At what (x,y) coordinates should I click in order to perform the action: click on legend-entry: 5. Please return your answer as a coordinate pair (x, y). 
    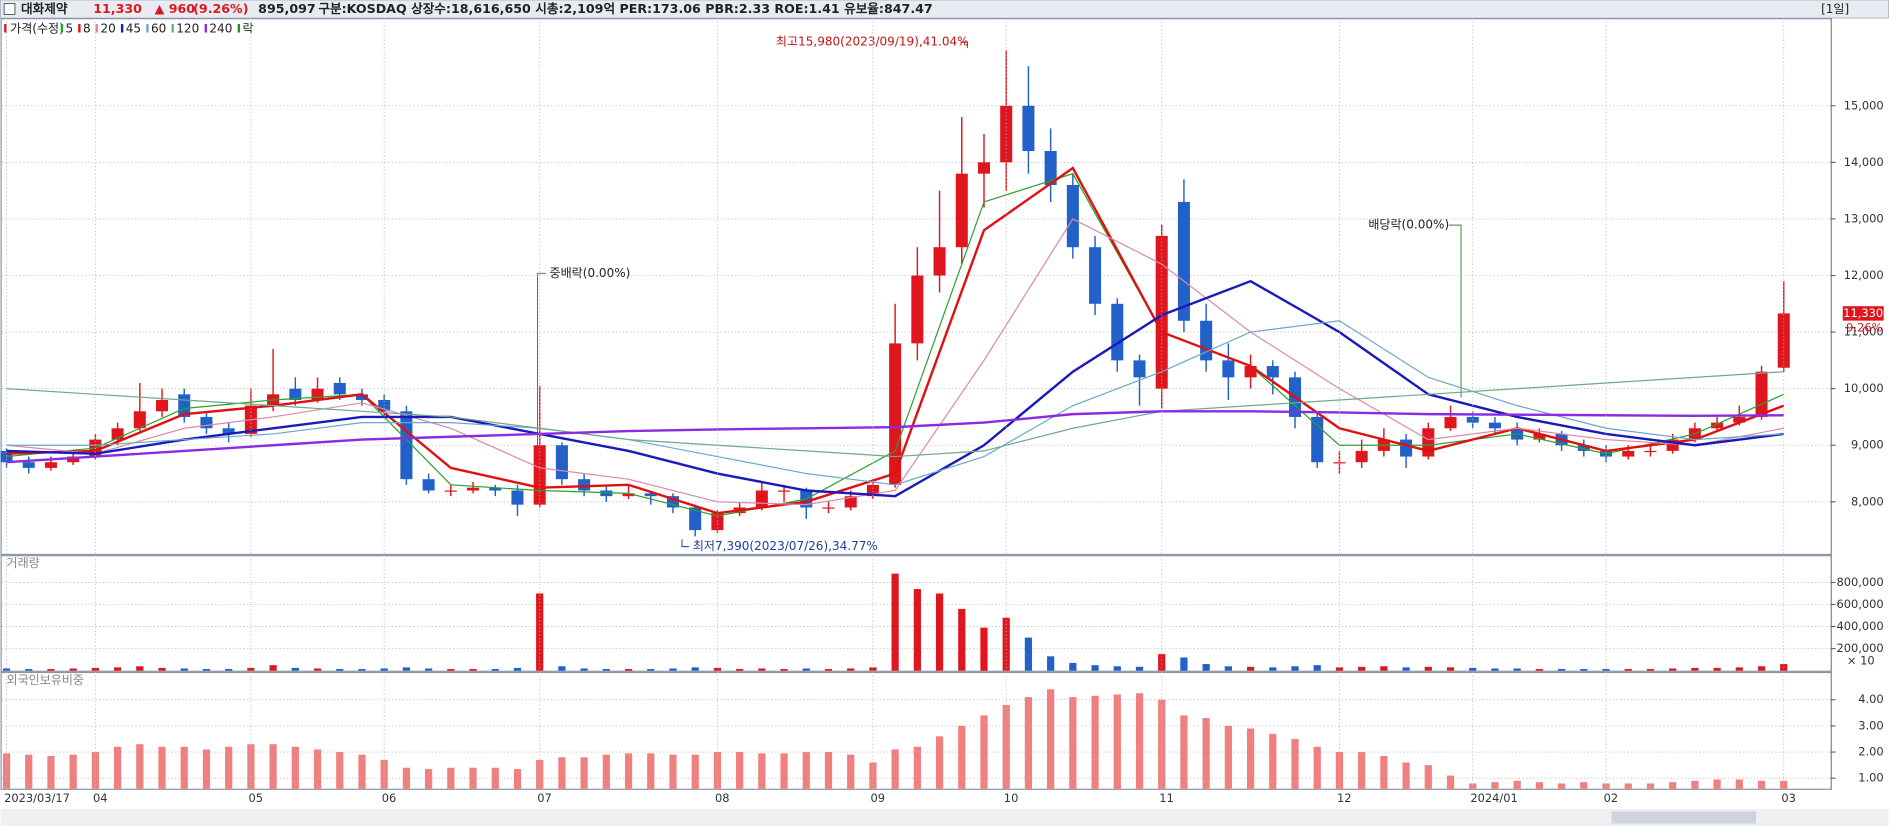
    Looking at the image, I should click on (70, 28).